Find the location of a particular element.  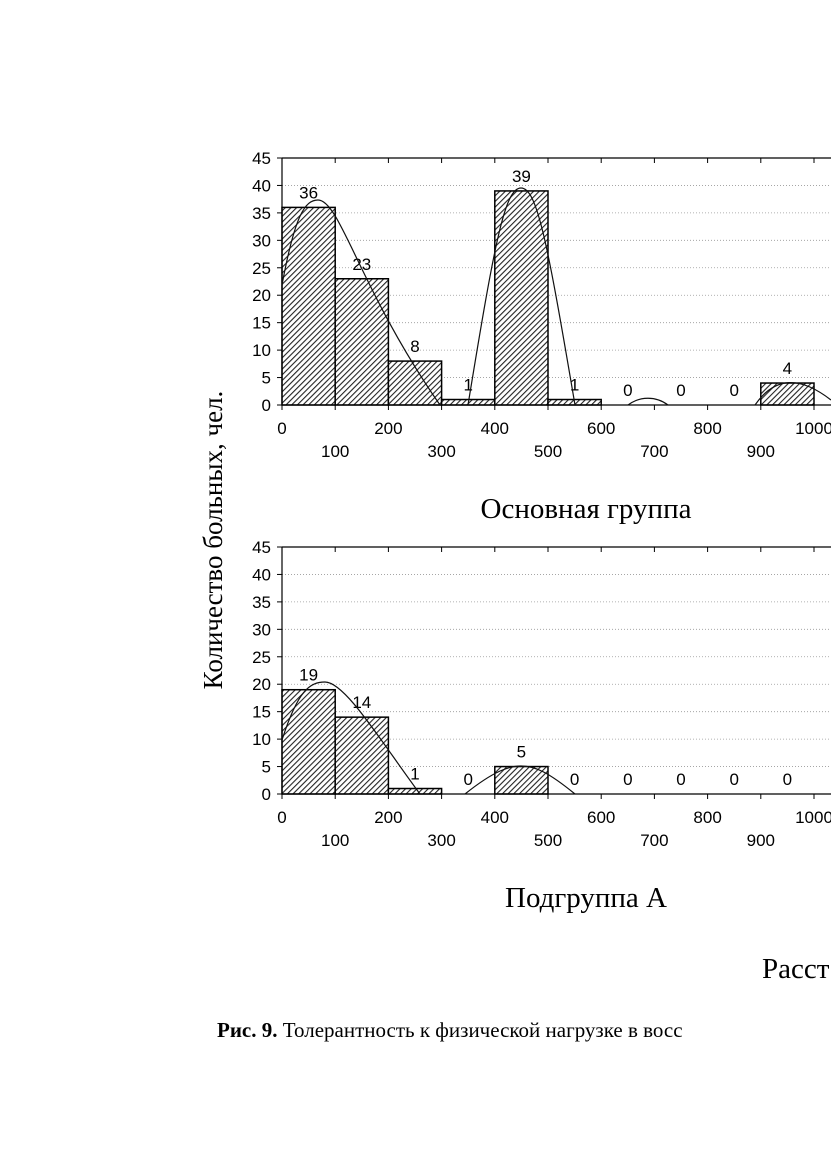

x-axis-label: Расст is located at coordinates (796, 969).